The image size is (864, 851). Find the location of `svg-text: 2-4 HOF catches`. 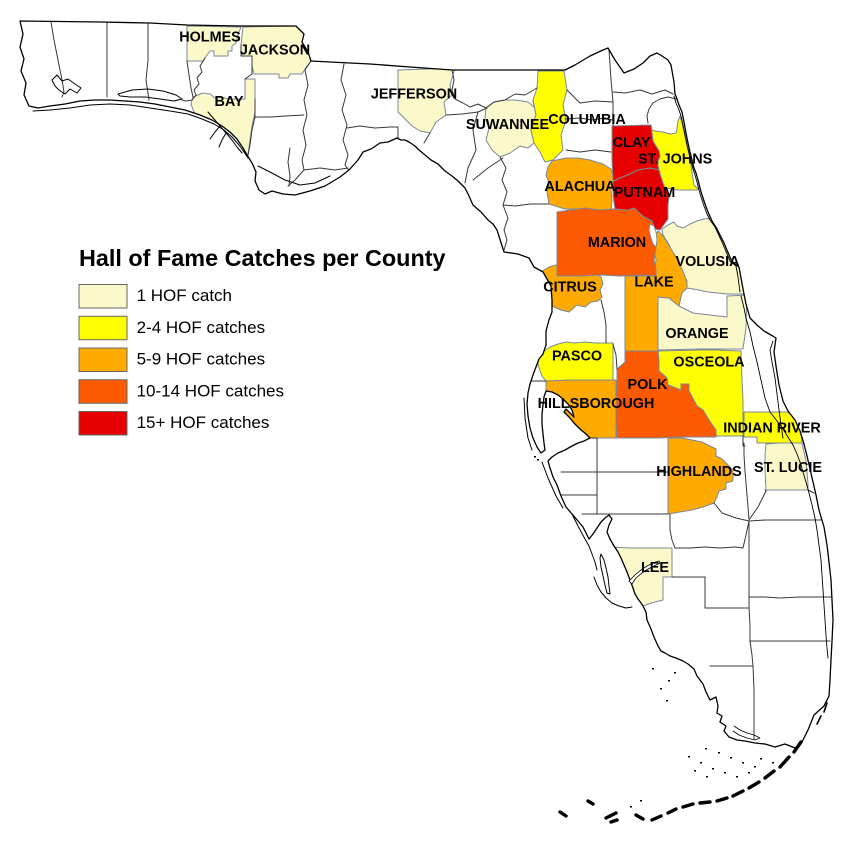

svg-text: 2-4 HOF catches is located at coordinates (201, 327).